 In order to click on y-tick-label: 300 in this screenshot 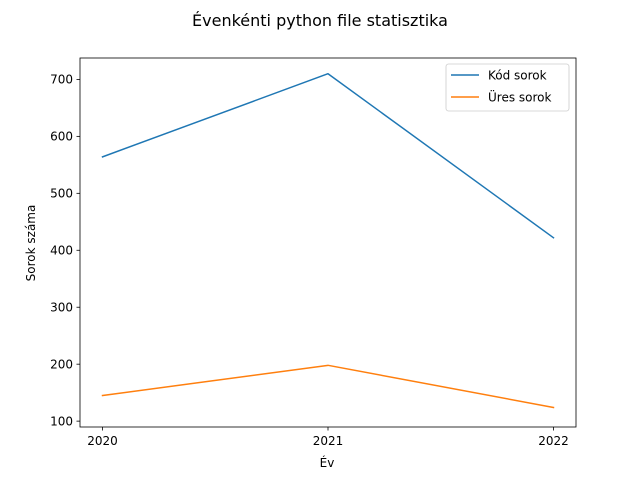, I will do `click(61, 308)`.